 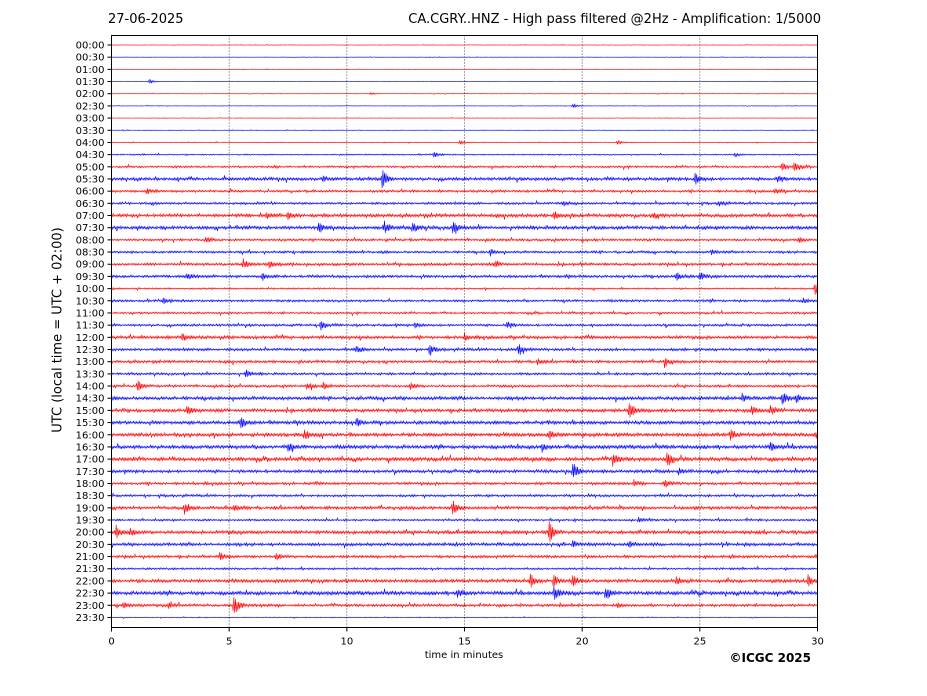 I want to click on y-tick-label: 03:30, so click(x=90, y=131).